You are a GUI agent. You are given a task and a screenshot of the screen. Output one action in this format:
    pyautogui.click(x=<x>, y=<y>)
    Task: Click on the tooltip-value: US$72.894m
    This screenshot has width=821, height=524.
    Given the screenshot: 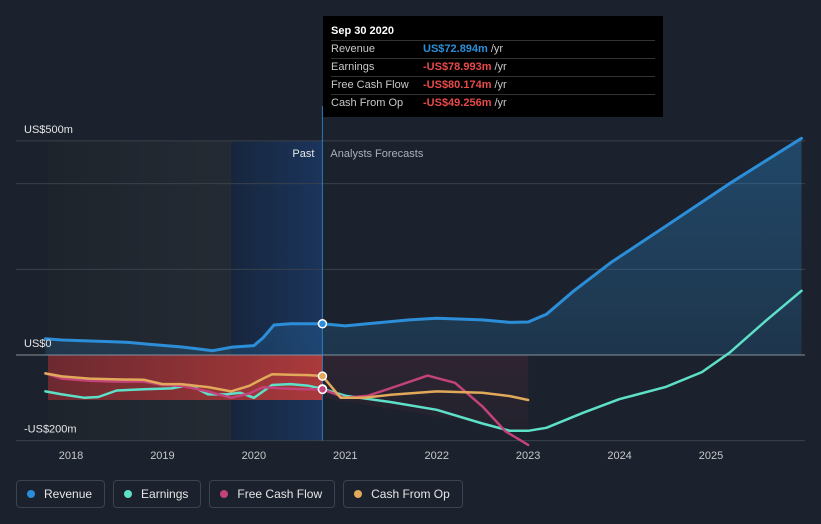 What is the action you would take?
    pyautogui.click(x=455, y=49)
    